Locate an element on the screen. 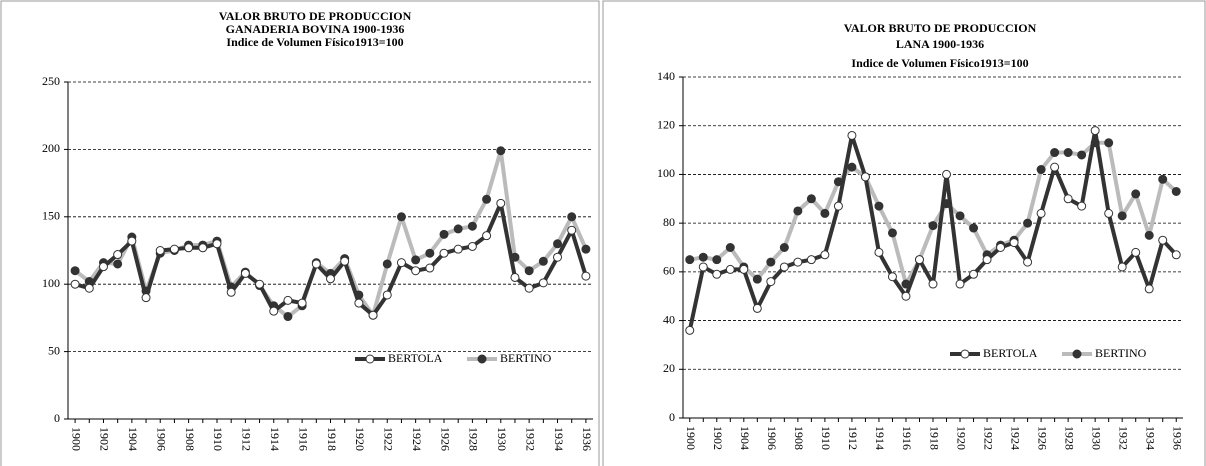 The height and width of the screenshot is (466, 1206). x-tick-label: 1916 is located at coordinates (907, 438).